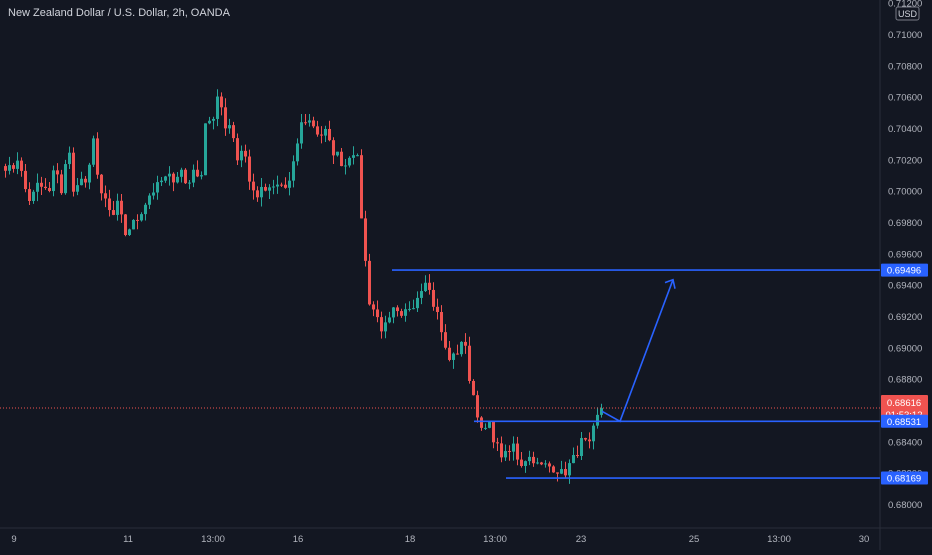 This screenshot has width=932, height=555. Describe the element at coordinates (904, 403) in the screenshot. I see `current-price-tag-text: 0.68616` at that location.